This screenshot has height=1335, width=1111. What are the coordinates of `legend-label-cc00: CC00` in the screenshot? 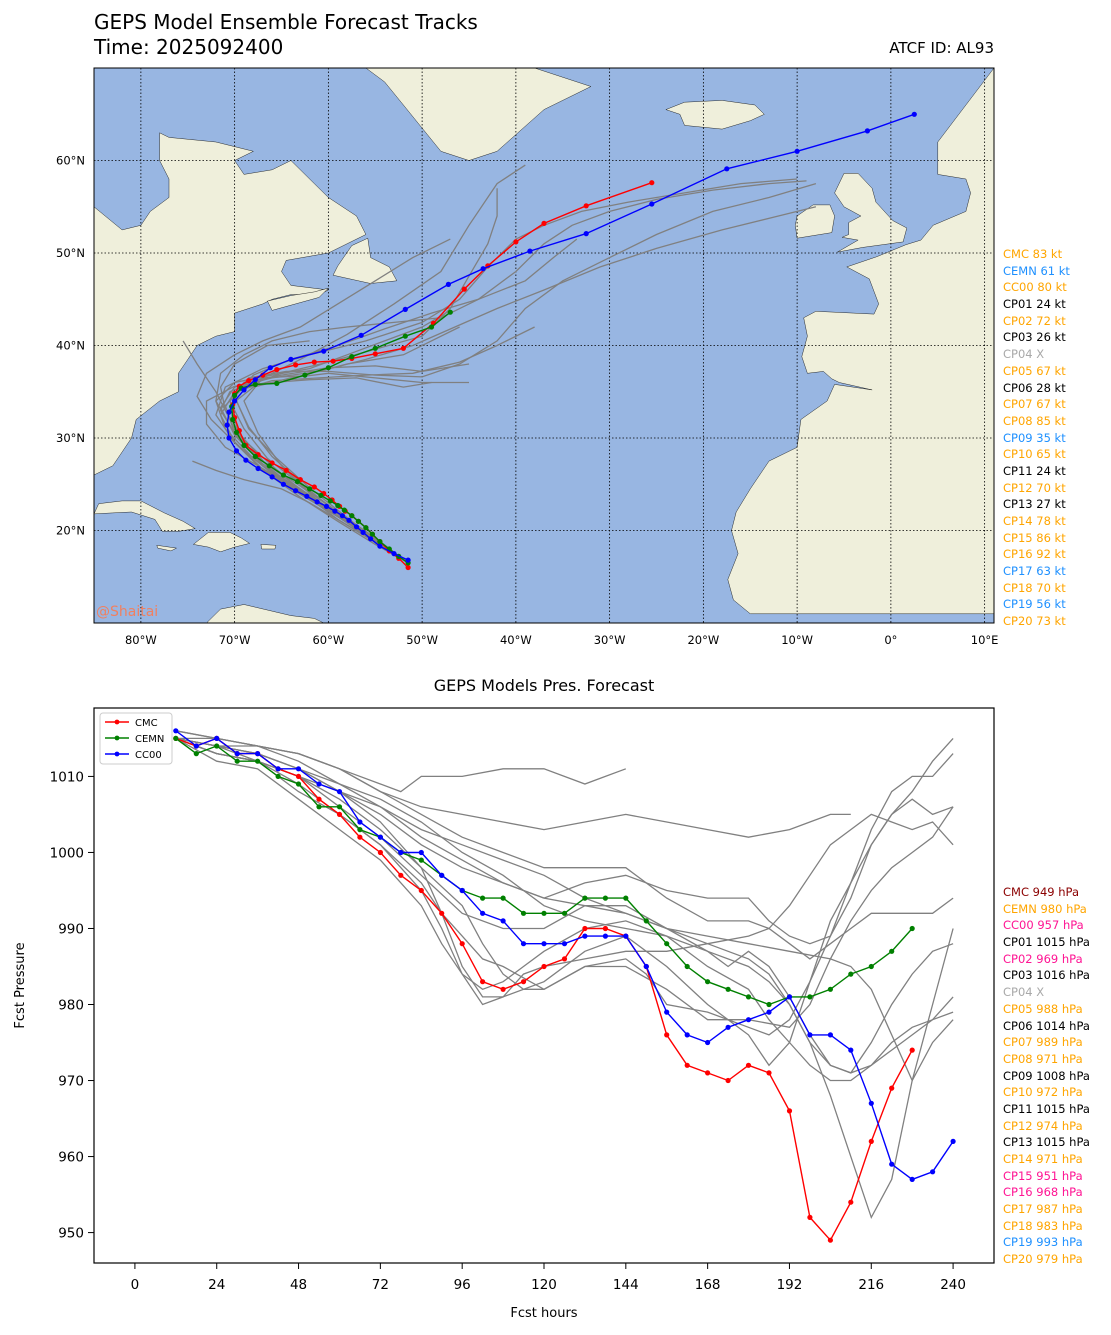 It's located at (148, 755).